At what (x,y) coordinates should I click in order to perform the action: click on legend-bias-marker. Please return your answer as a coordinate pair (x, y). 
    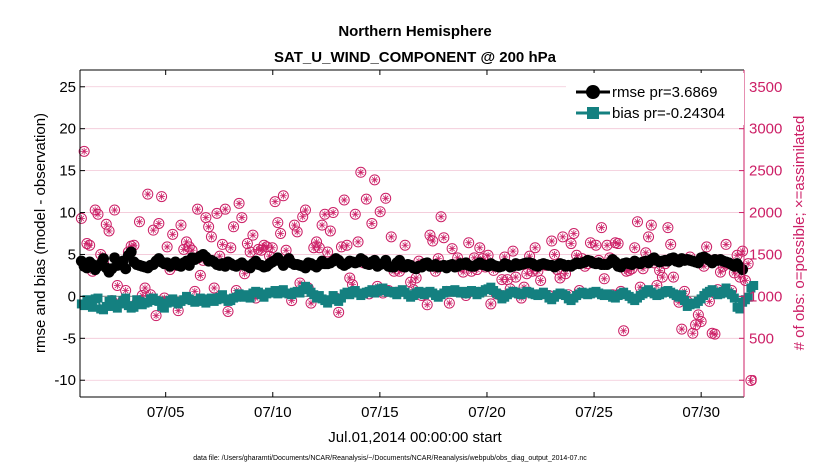
    Looking at the image, I should click on (593, 113).